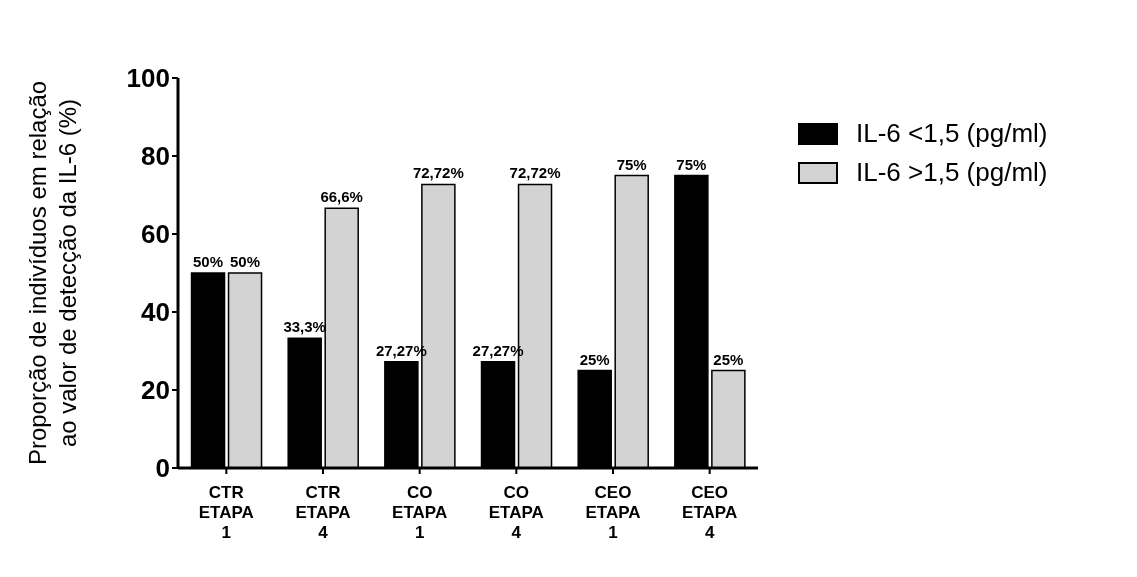  Describe the element at coordinates (613, 512) in the screenshot. I see `x-tick-label: CEO ETAPA 1` at that location.